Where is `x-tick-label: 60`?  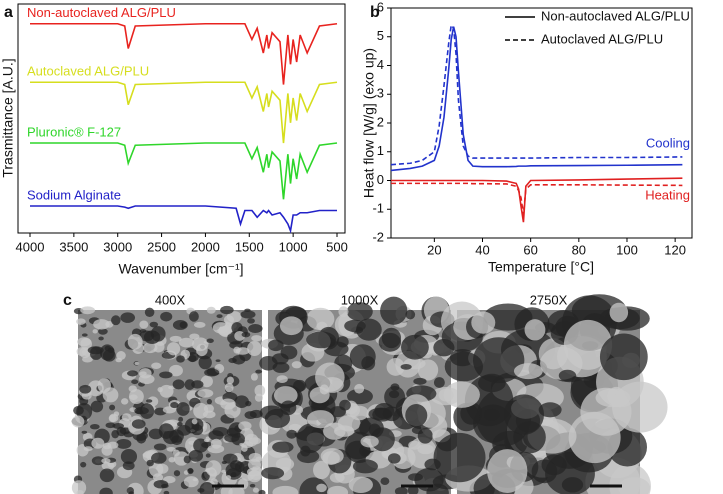
x-tick-label: 60 is located at coordinates (530, 249).